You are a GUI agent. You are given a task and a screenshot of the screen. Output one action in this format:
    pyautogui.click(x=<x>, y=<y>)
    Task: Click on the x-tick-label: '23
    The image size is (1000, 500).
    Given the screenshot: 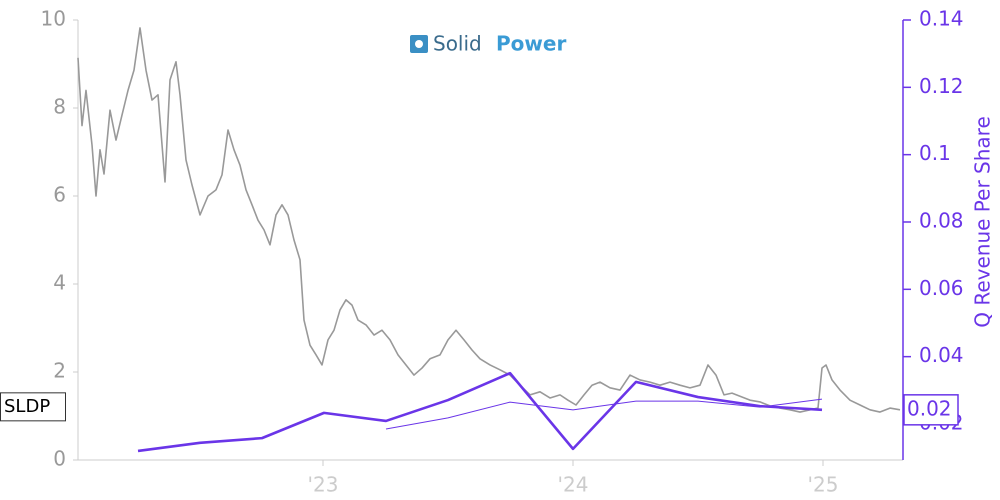 What is the action you would take?
    pyautogui.click(x=323, y=485)
    